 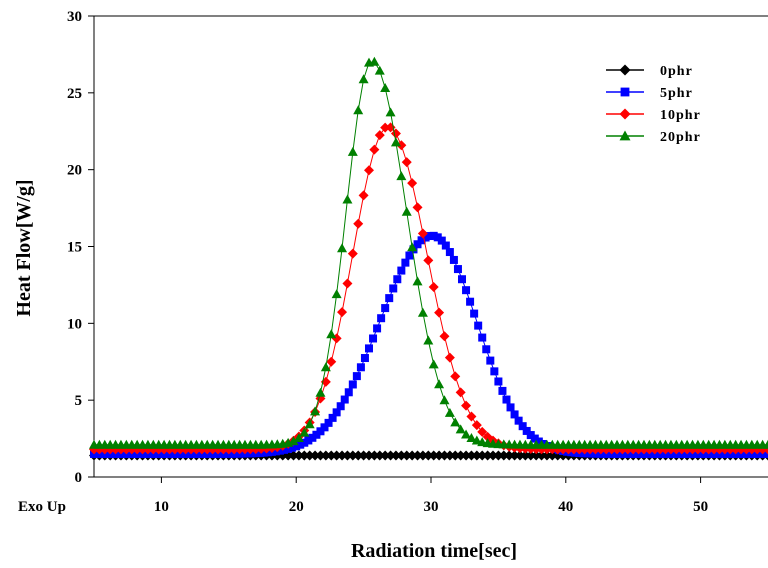 I want to click on x-tick-label: 30, so click(x=431, y=507).